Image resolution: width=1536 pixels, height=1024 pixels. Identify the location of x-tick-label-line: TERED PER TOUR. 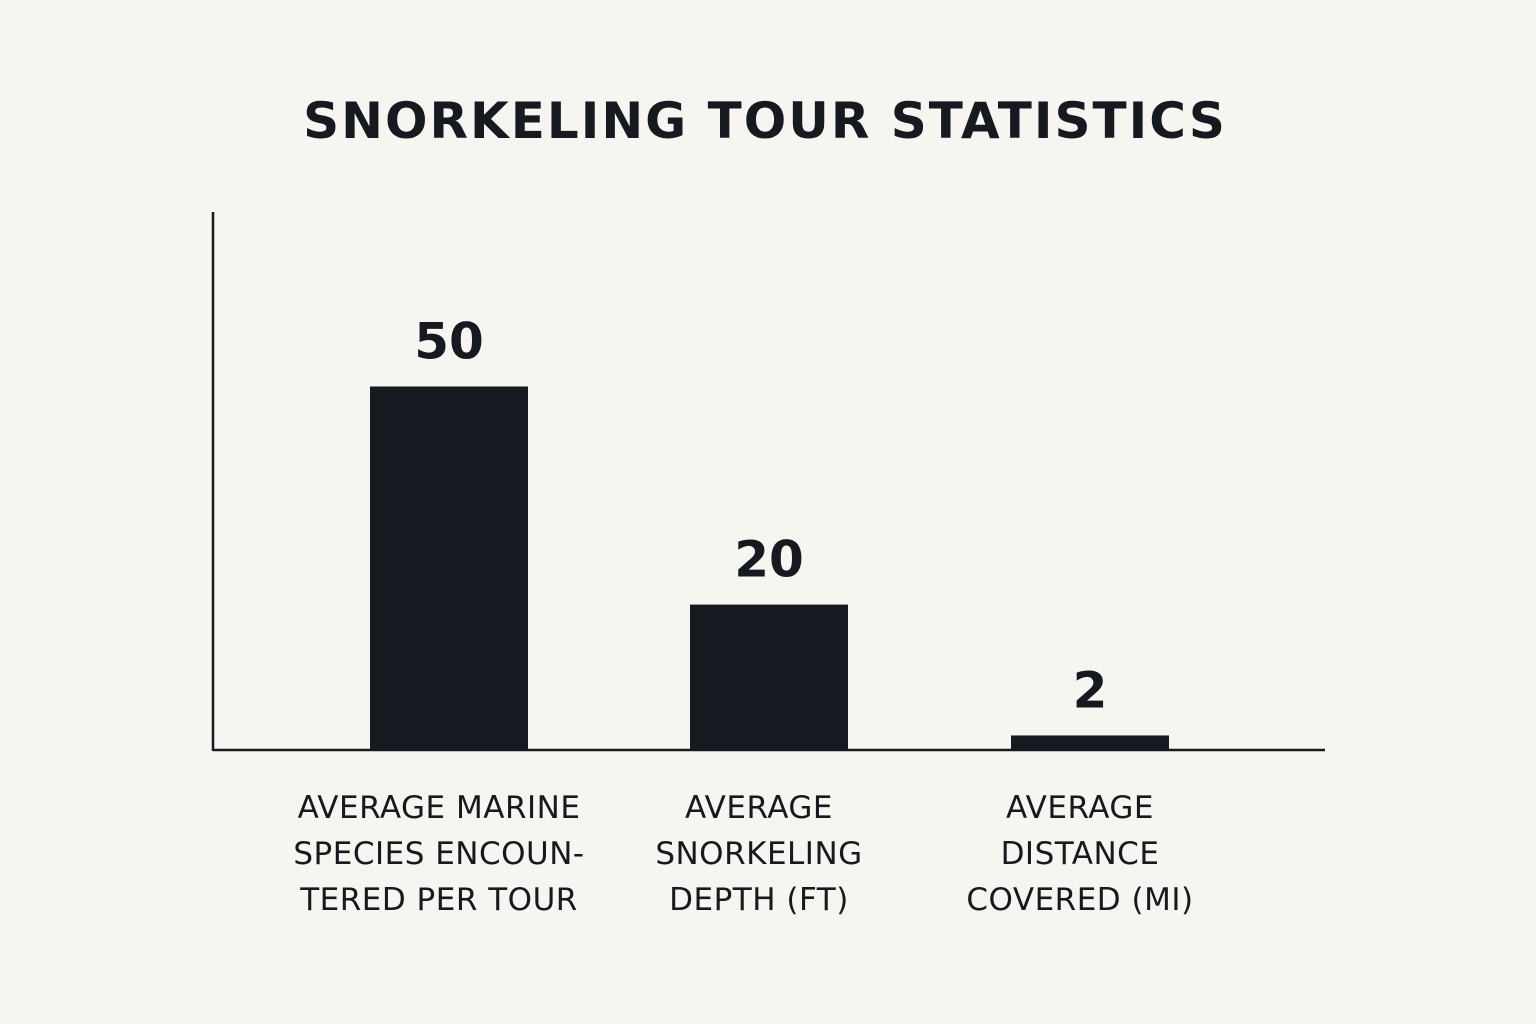
(438, 900).